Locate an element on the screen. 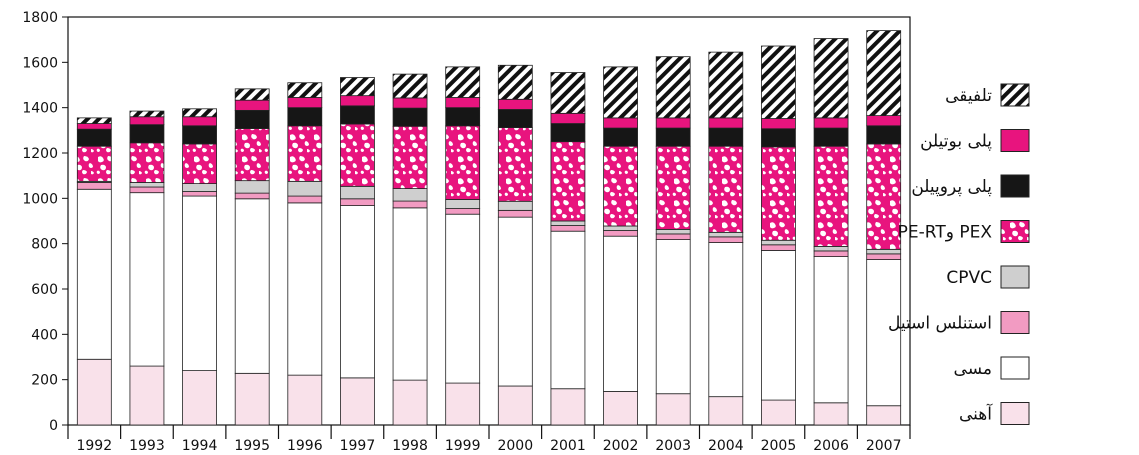  x-tick-label: 2000 is located at coordinates (515, 446).